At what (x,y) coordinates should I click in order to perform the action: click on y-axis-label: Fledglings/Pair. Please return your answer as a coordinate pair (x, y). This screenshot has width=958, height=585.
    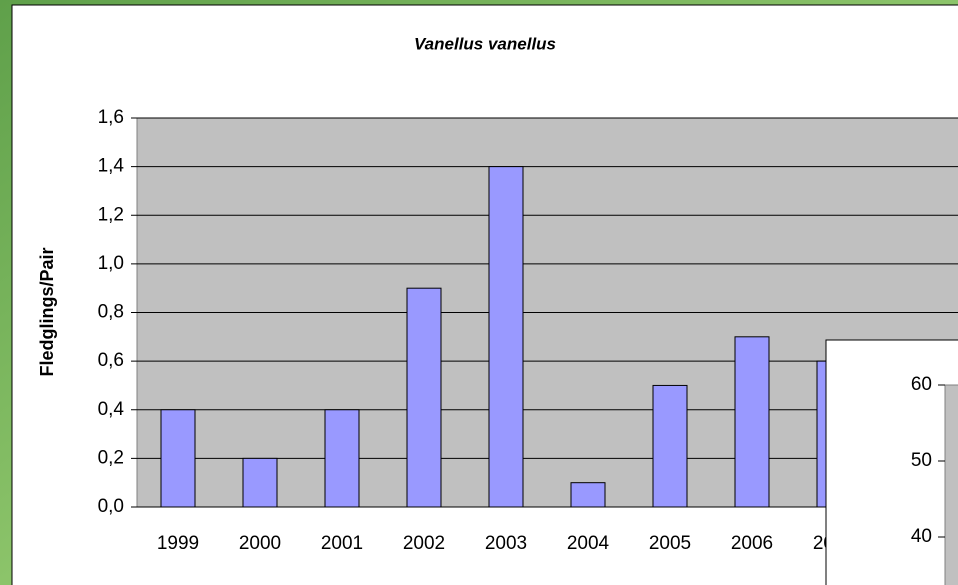
    Looking at the image, I should click on (47, 311).